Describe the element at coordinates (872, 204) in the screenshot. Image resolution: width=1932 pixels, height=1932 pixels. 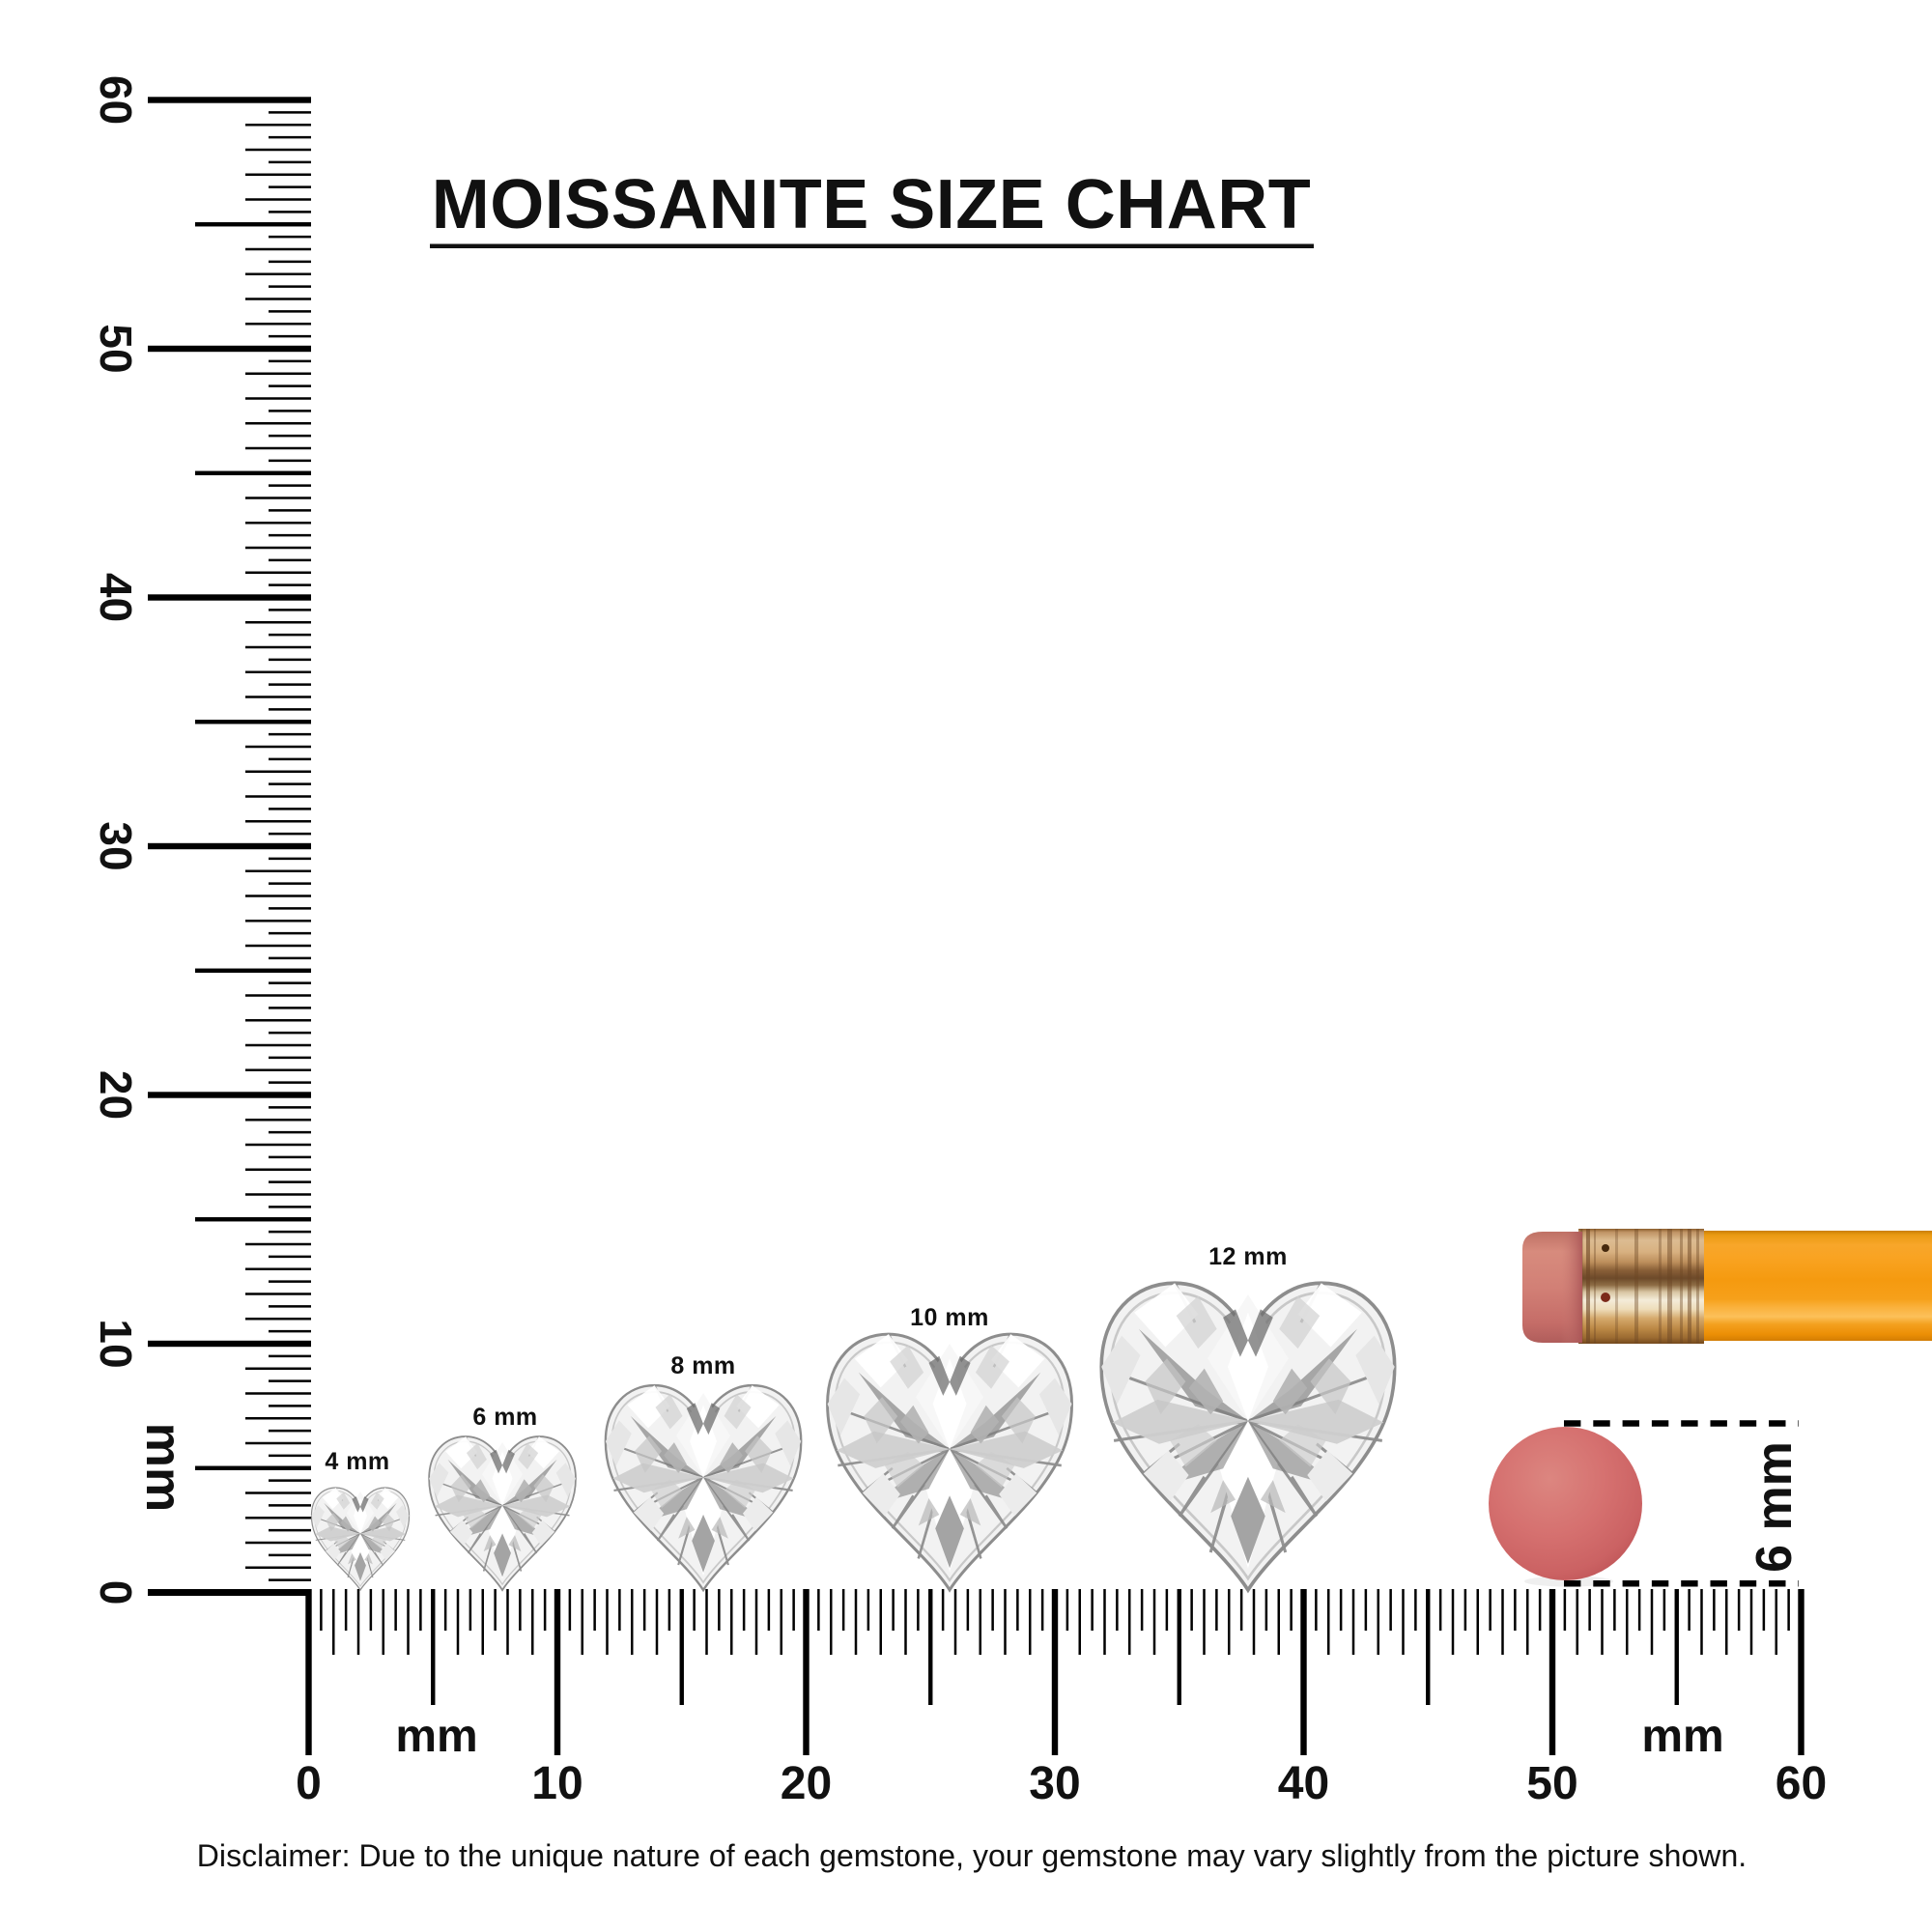
I see `svg-text: MOISSANITE SIZE CHART` at that location.